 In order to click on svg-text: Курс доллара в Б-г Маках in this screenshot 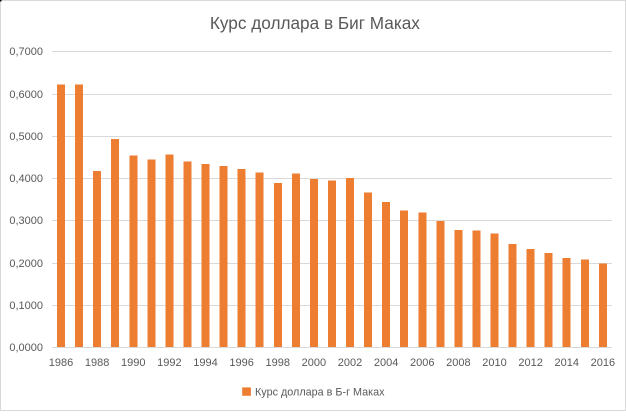, I will do `click(320, 393)`.